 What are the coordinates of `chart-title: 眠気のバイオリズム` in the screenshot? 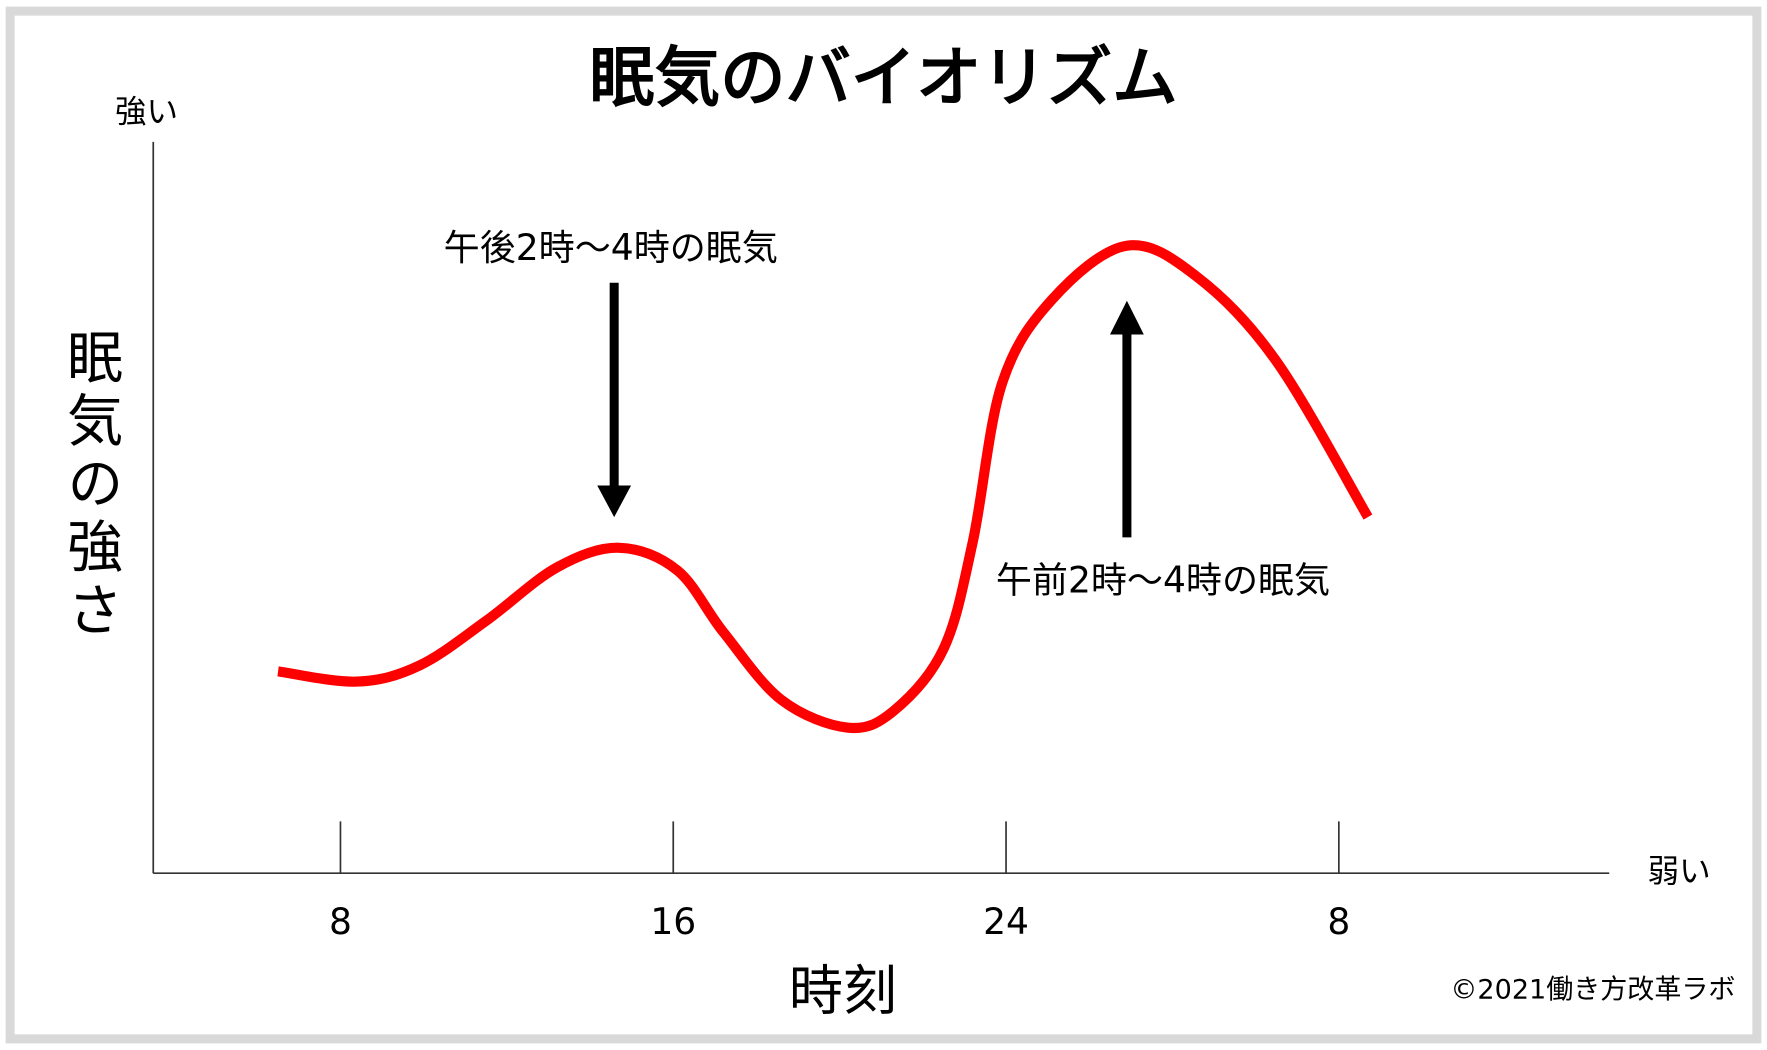 It's located at (883, 78).